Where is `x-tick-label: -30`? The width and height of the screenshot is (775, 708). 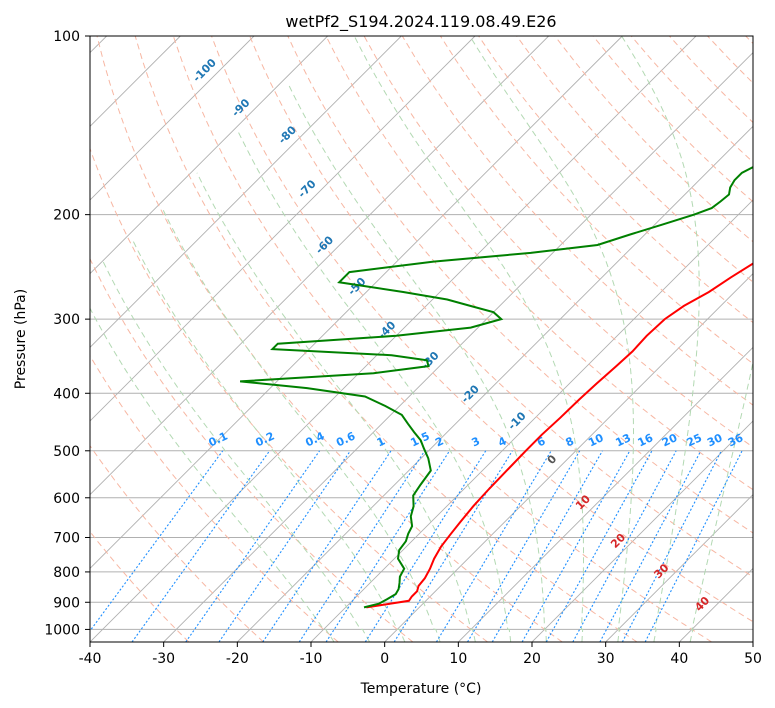
x-tick-label: -30 is located at coordinates (163, 659).